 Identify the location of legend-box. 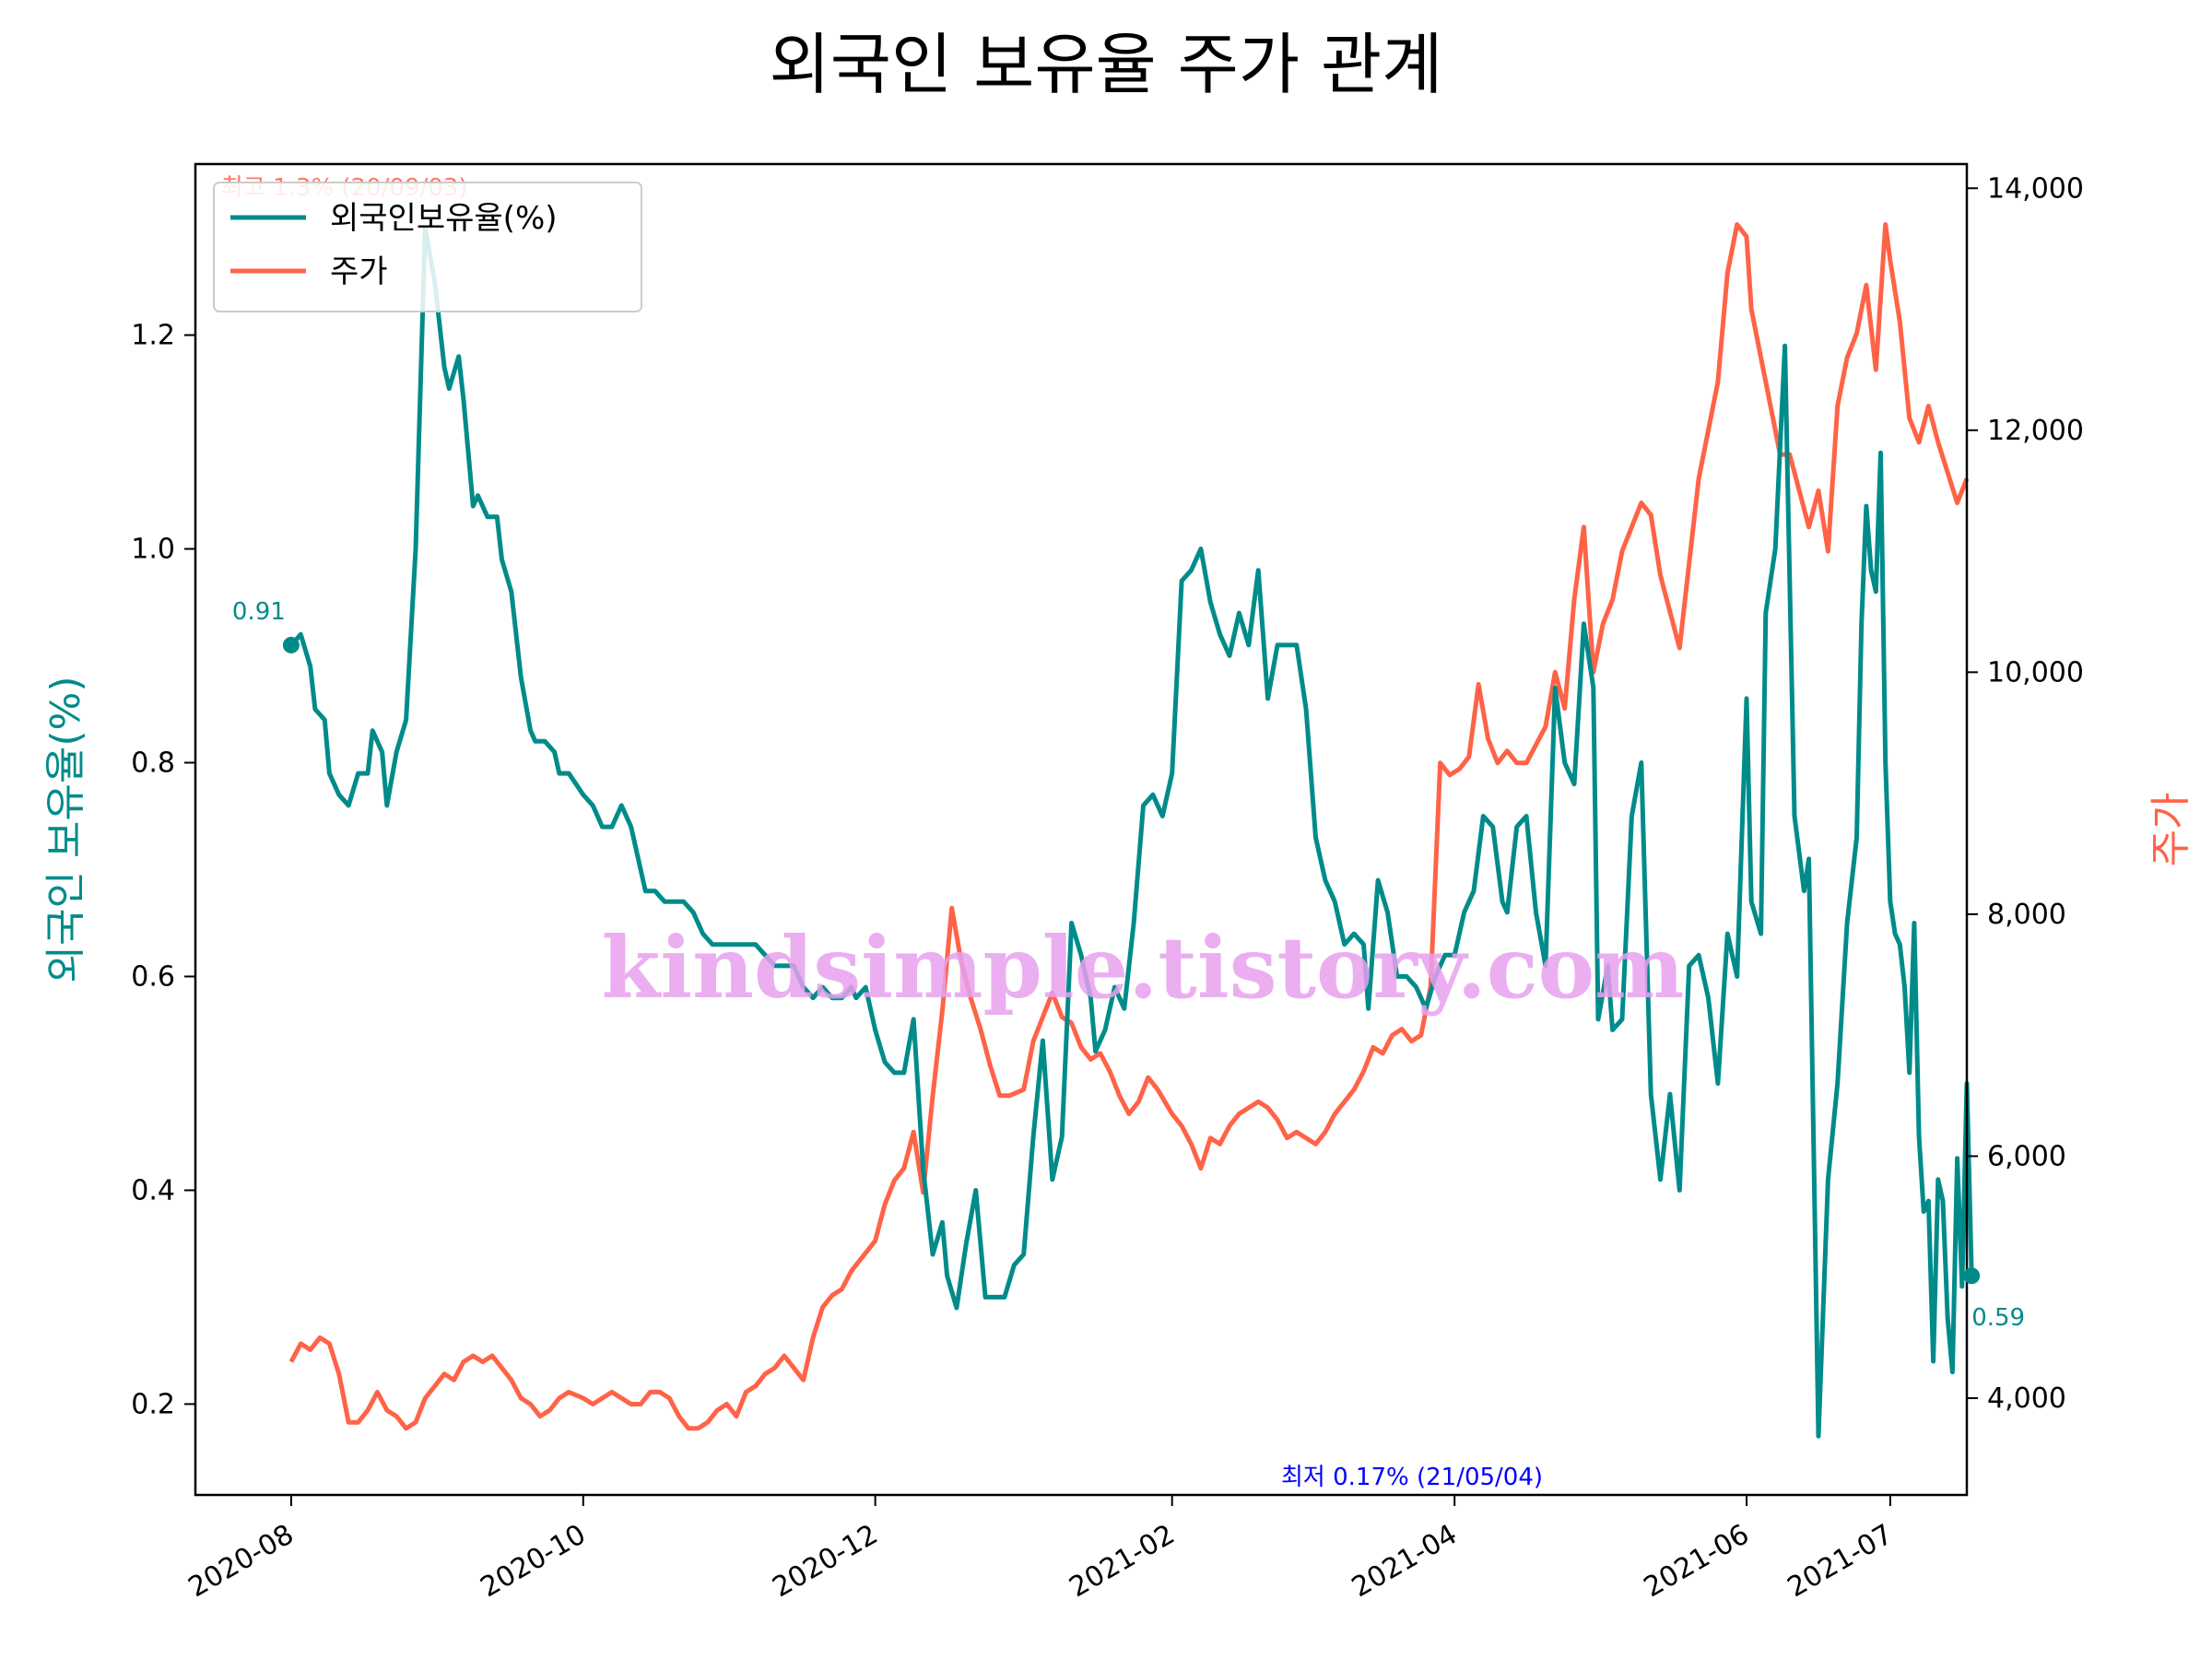
(427, 247).